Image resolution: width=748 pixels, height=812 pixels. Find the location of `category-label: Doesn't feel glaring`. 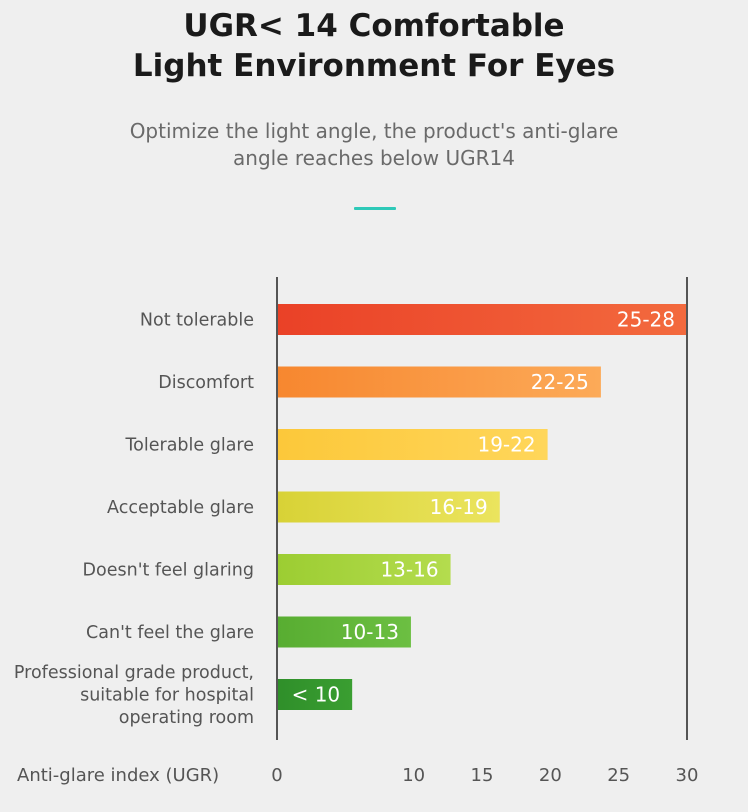

category-label: Doesn't feel glaring is located at coordinates (168, 571).